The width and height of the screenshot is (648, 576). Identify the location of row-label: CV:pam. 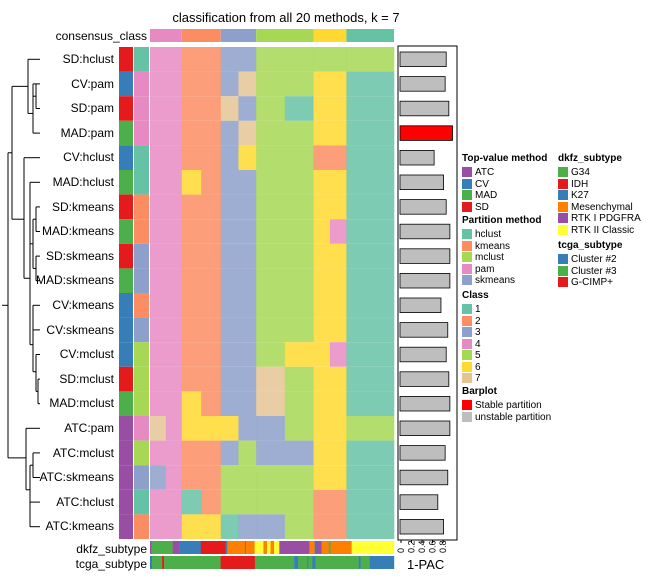
(92, 83).